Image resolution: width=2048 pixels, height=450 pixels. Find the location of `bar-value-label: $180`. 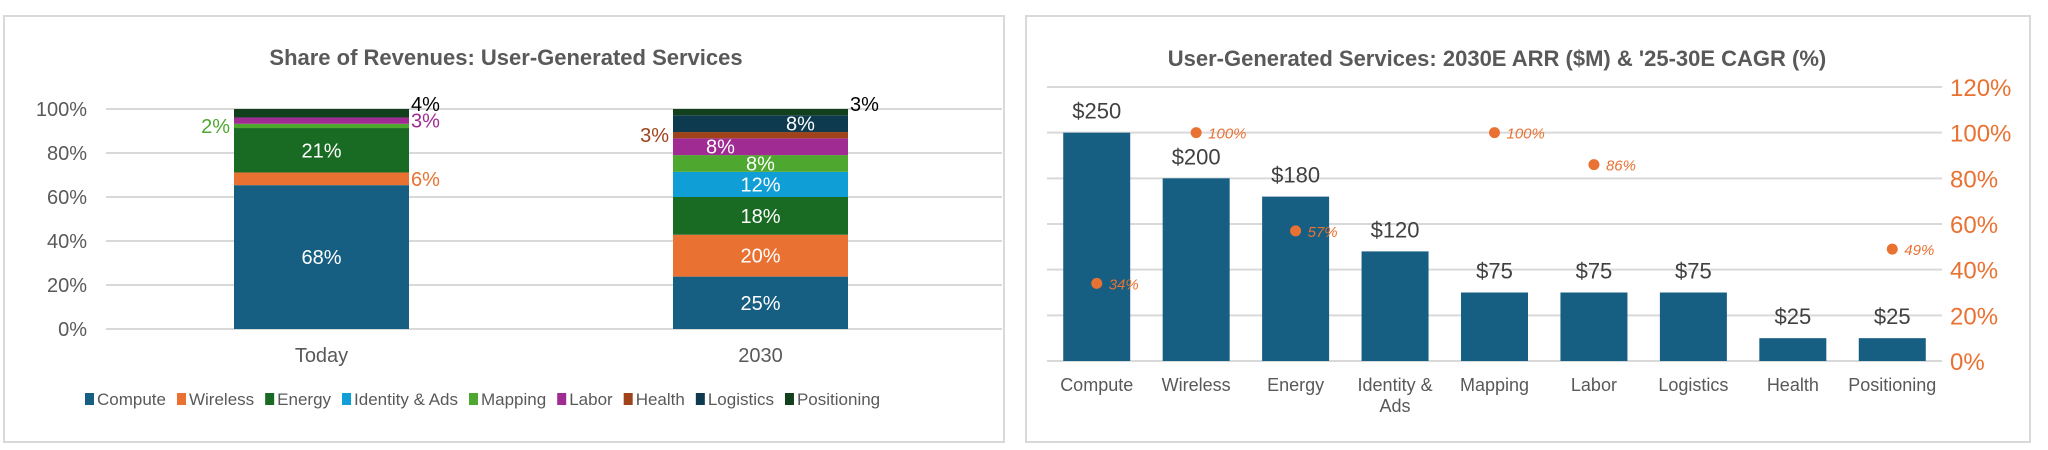

bar-value-label: $180 is located at coordinates (1295, 175).